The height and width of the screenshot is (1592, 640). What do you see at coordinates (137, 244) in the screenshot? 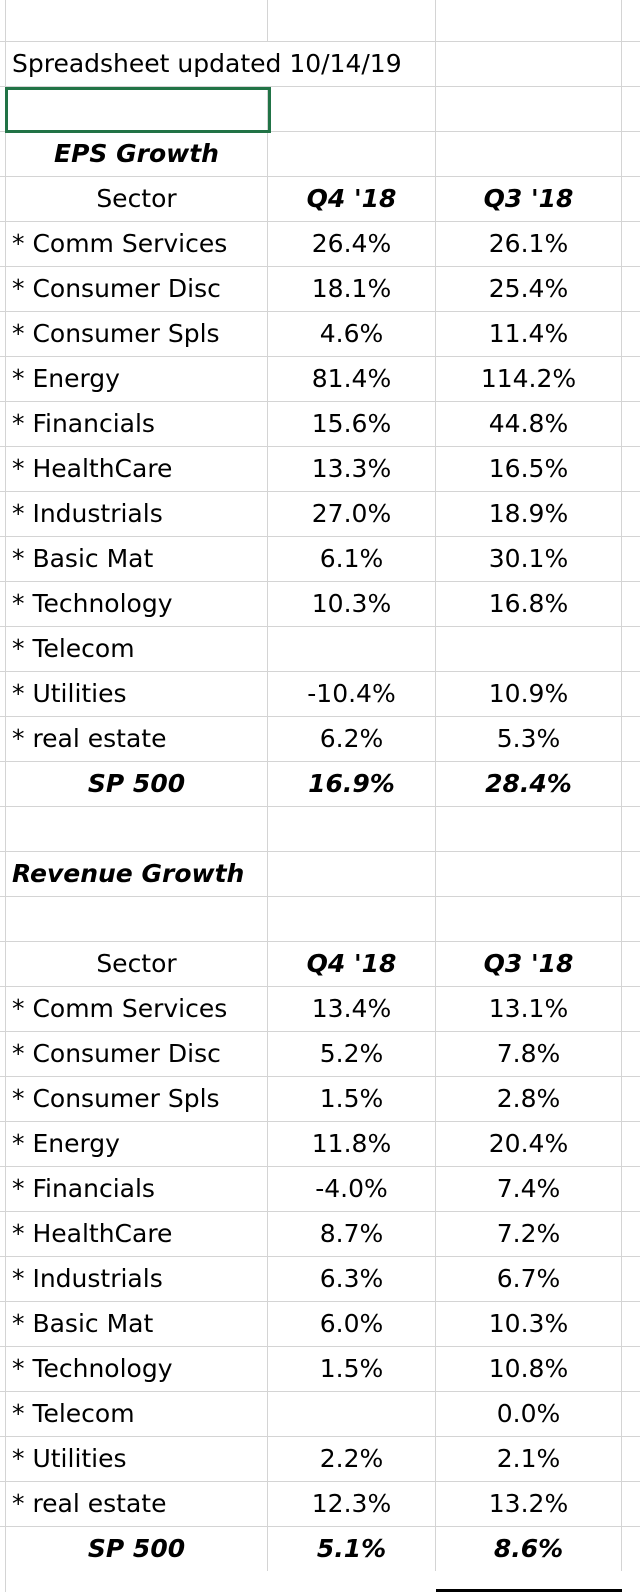
I see `sector-cell: * Comm Services` at bounding box center [137, 244].